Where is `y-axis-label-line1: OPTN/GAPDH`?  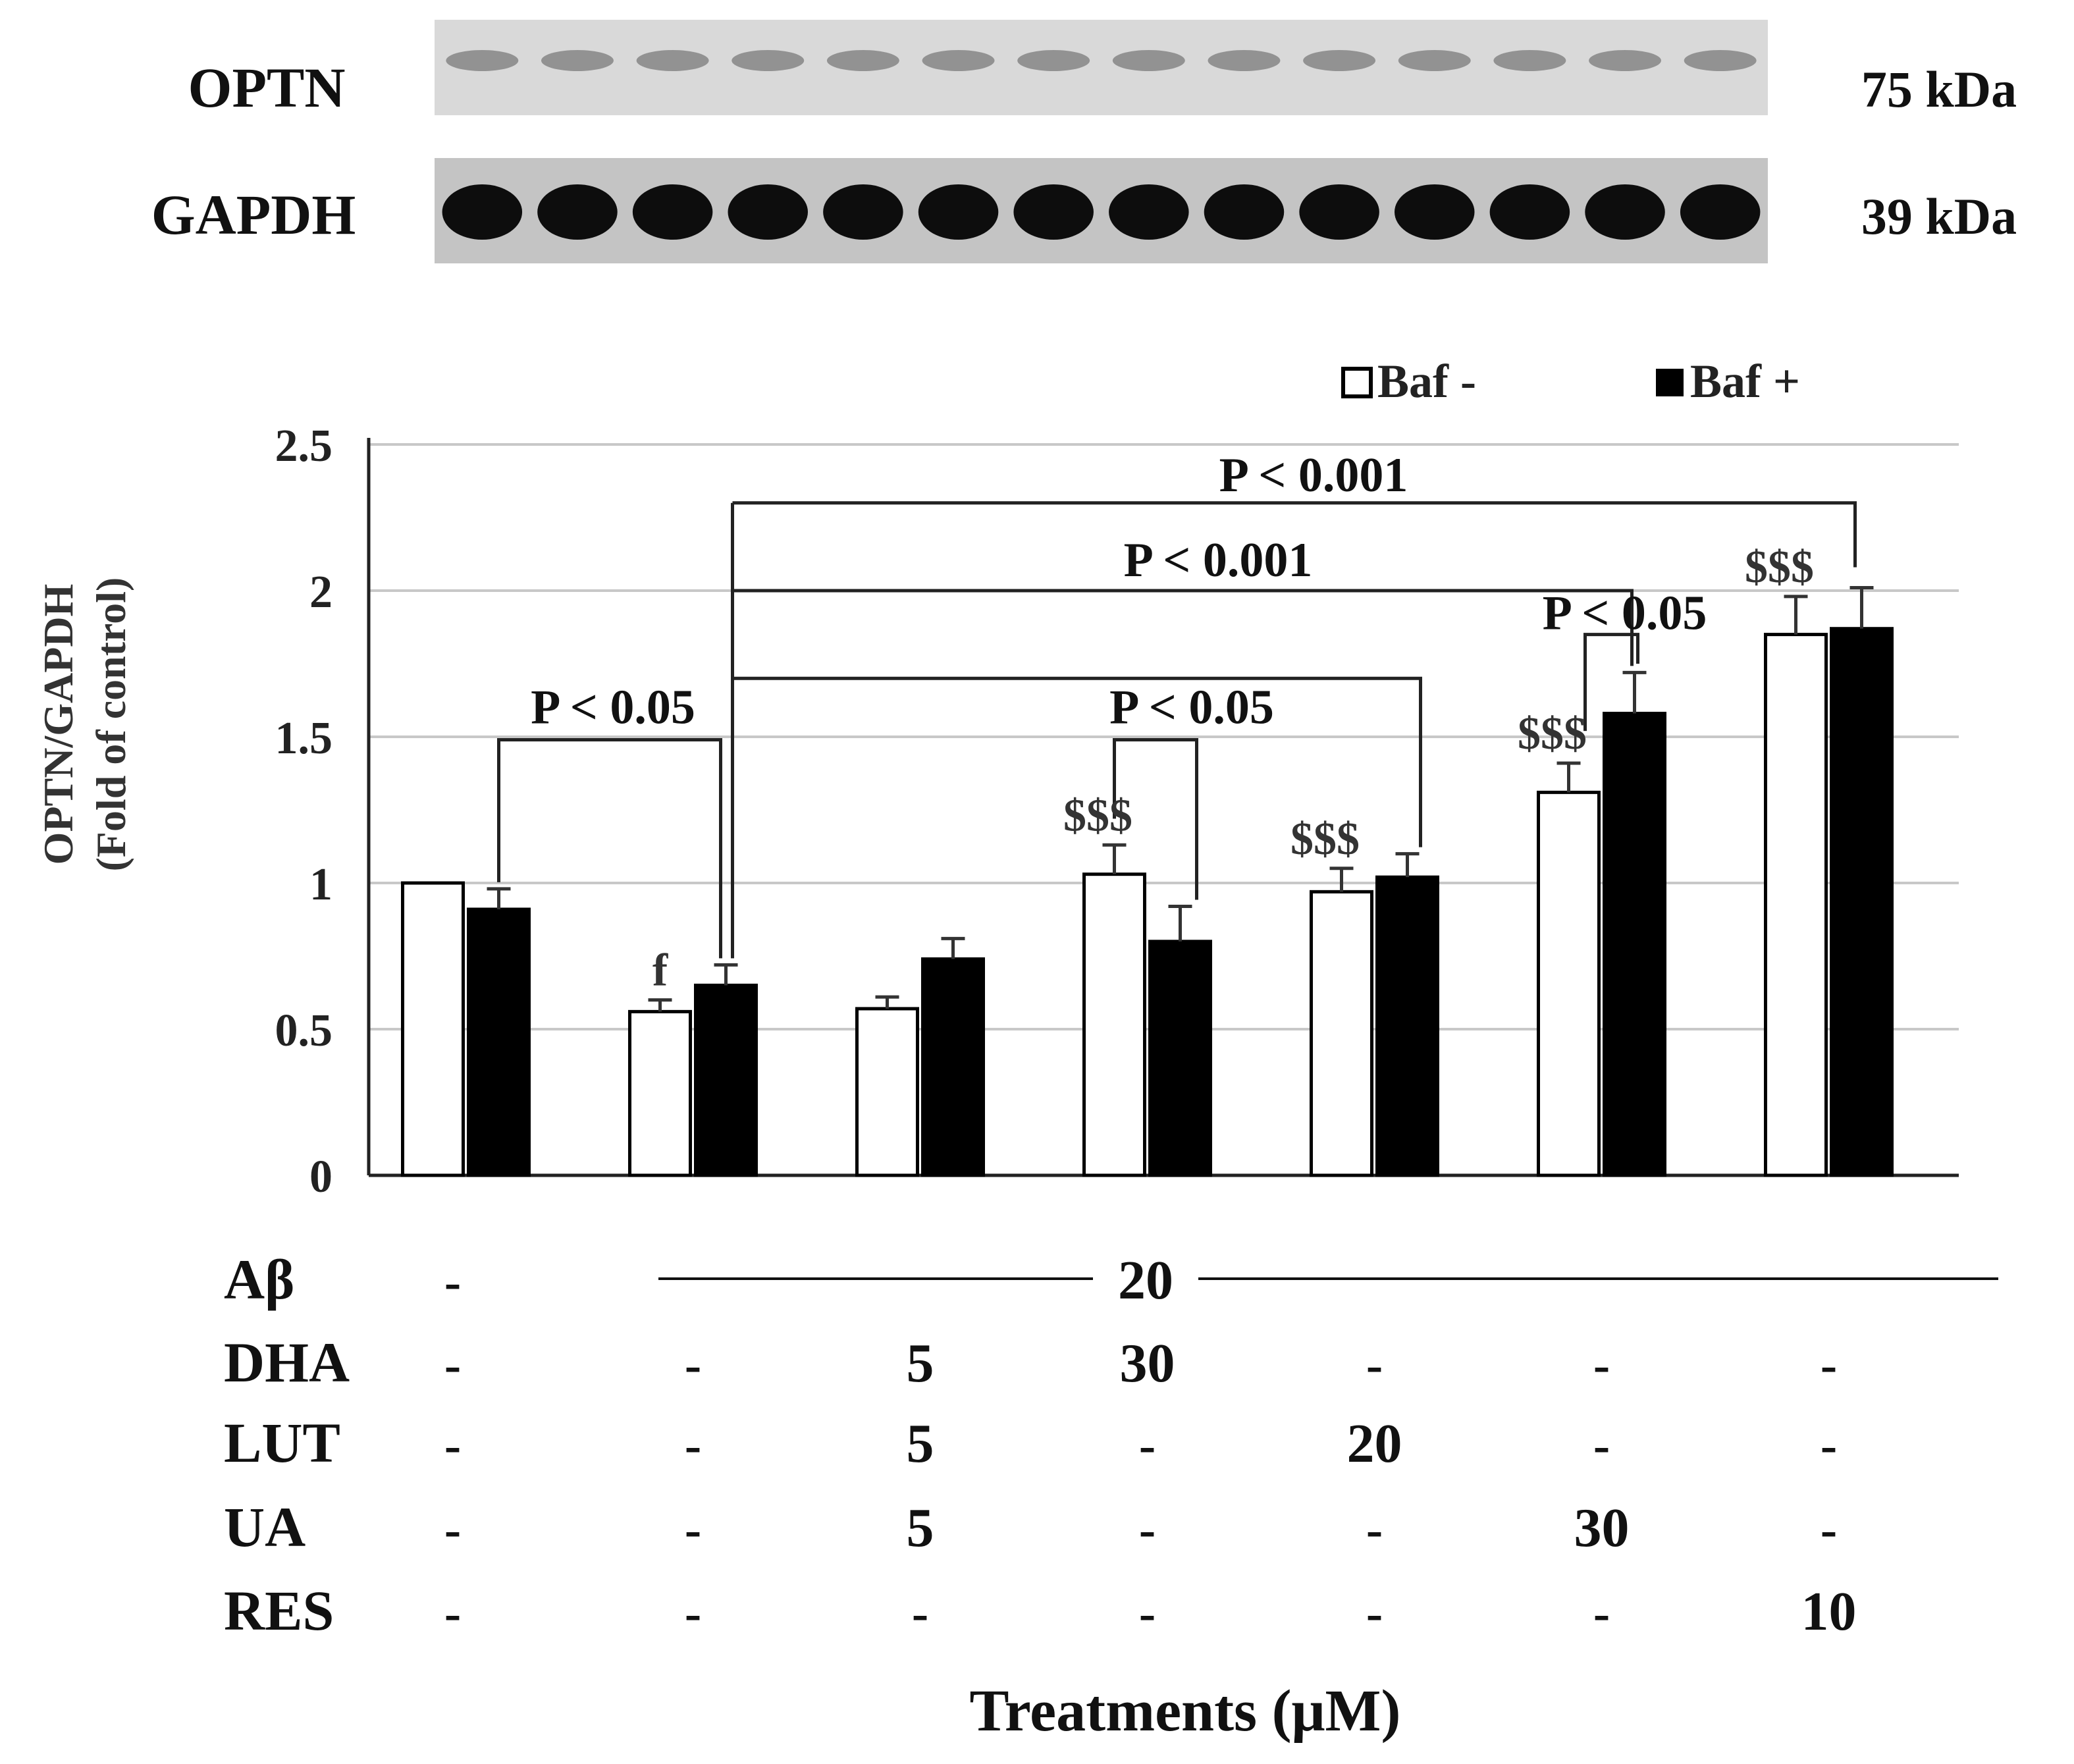 y-axis-label-line1: OPTN/GAPDH is located at coordinates (58, 724).